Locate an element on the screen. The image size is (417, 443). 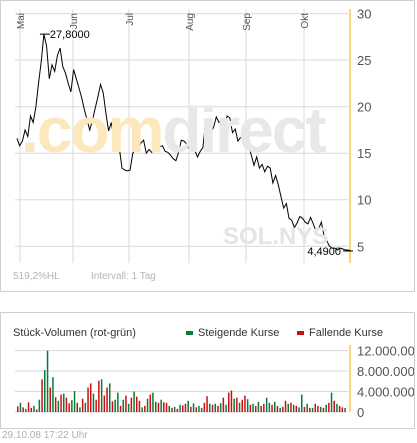
x-tick-label: Okt is located at coordinates (305, 21).